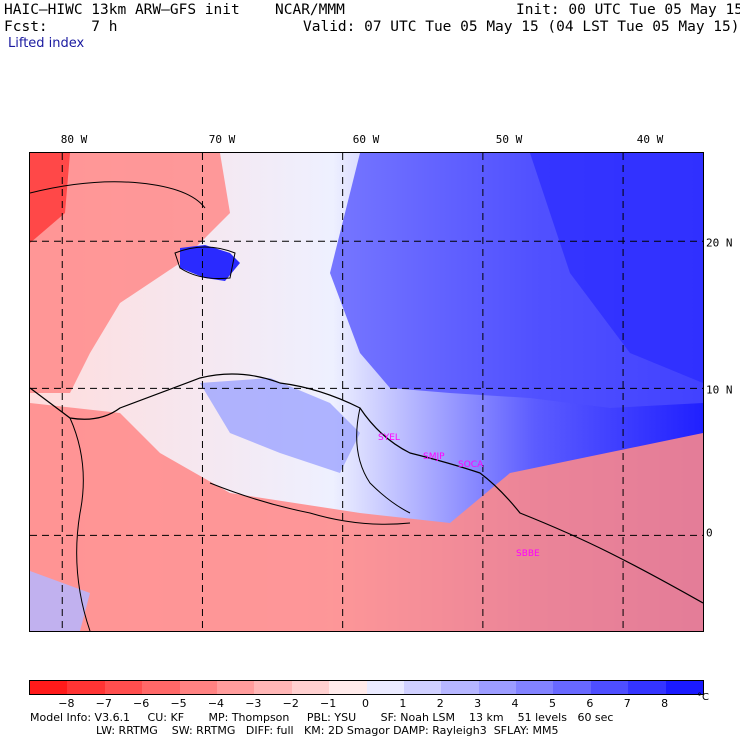  I want to click on color-legend, so click(366, 687).